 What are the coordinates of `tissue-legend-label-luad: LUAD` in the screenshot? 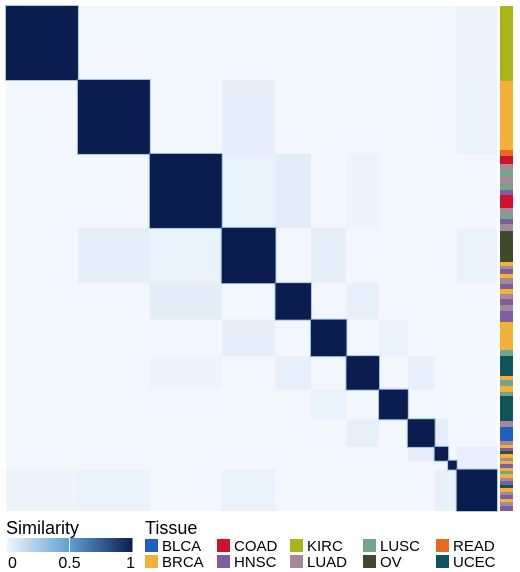 It's located at (327, 562).